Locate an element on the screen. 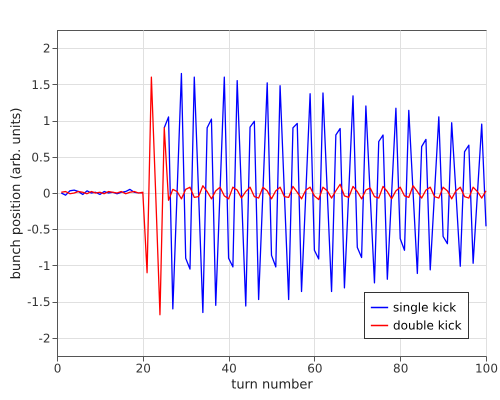 This screenshot has width=500, height=400. y-tick-label: 2 is located at coordinates (46, 49).